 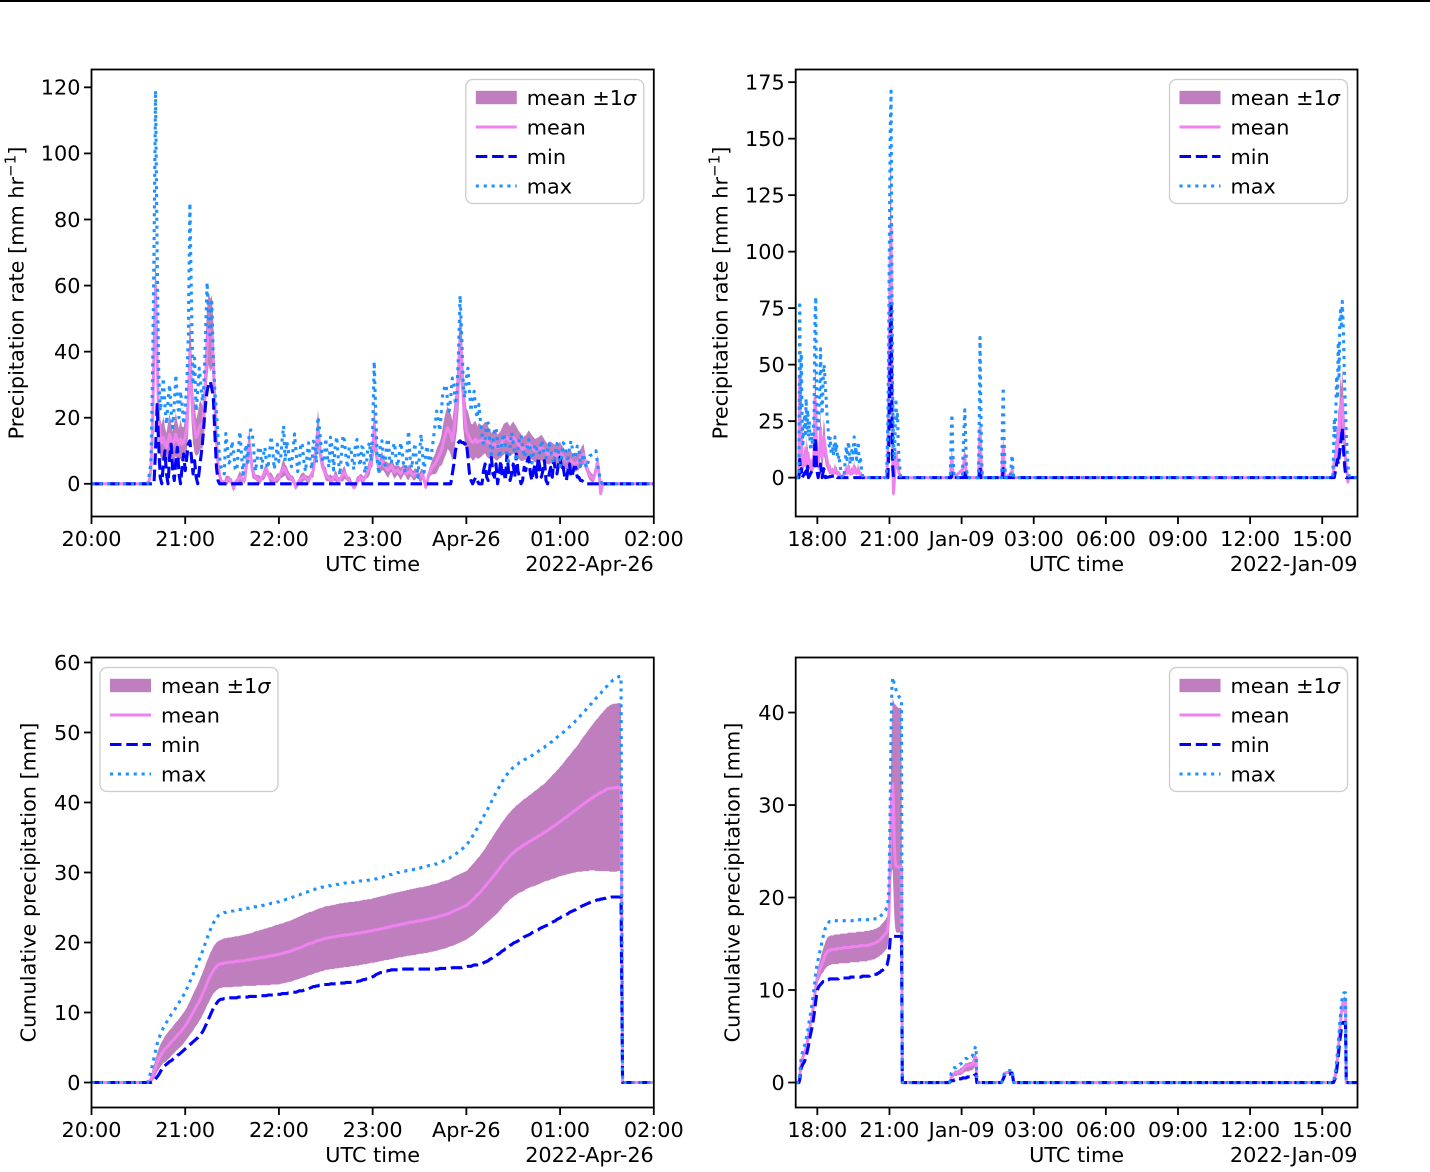 What do you see at coordinates (771, 990) in the screenshot?
I see `y-tick-label: 10` at bounding box center [771, 990].